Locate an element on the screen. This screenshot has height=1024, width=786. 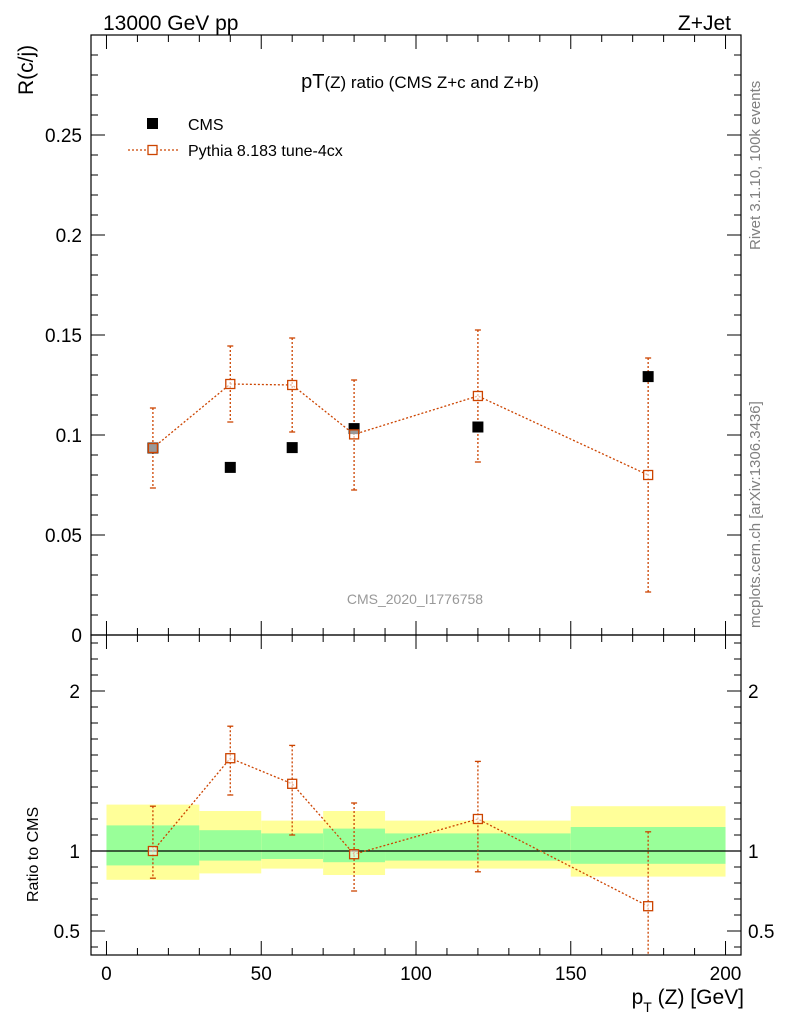
plot-title-rest: ratio (CMS Z+c and Z+b) is located at coordinates (442, 82).